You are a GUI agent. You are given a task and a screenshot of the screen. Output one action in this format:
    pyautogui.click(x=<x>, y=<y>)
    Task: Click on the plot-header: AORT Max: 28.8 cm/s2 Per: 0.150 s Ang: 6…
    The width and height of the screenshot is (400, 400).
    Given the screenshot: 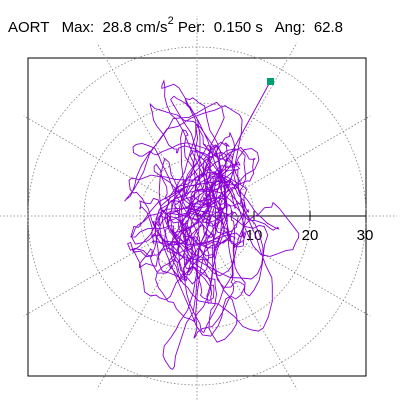 What is the action you would take?
    pyautogui.click(x=175, y=25)
    